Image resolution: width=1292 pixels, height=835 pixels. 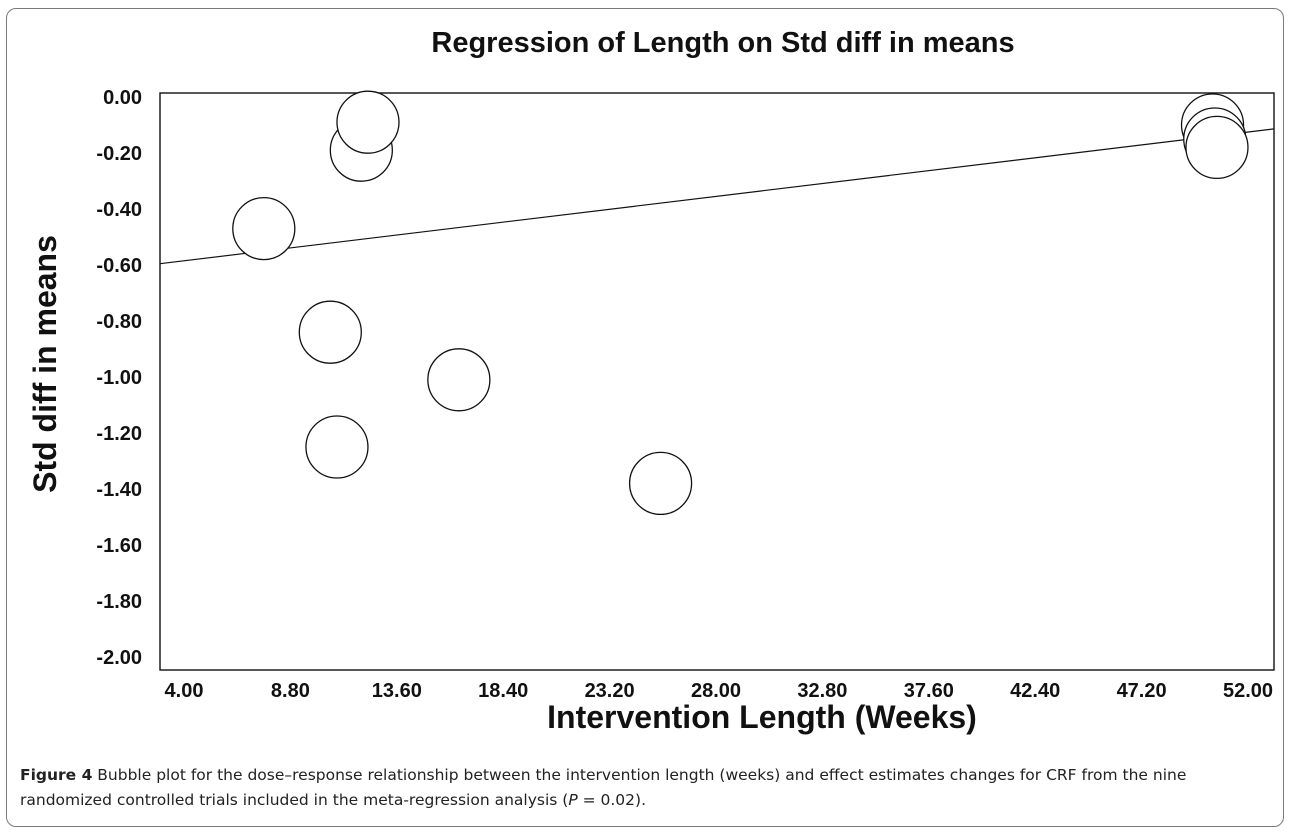 What do you see at coordinates (119, 546) in the screenshot?
I see `y-tick-label: -1.60` at bounding box center [119, 546].